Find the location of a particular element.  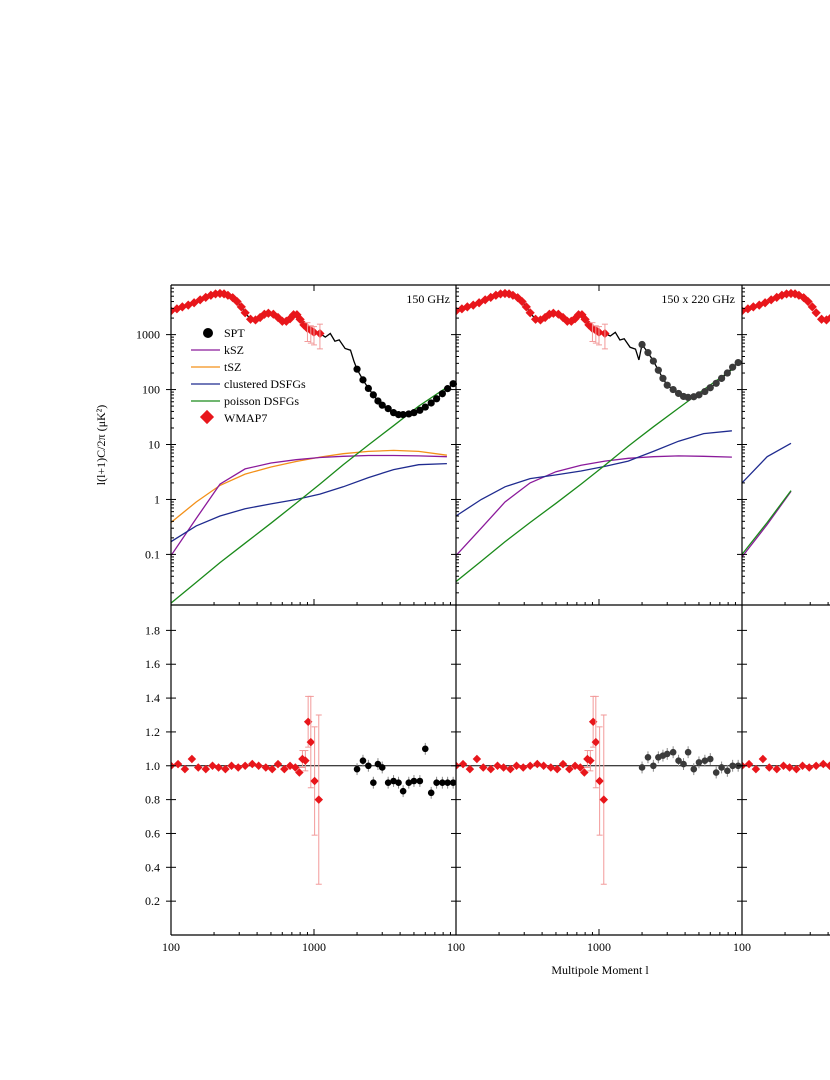

clustered-curve-2-group is located at coordinates (767, 463).